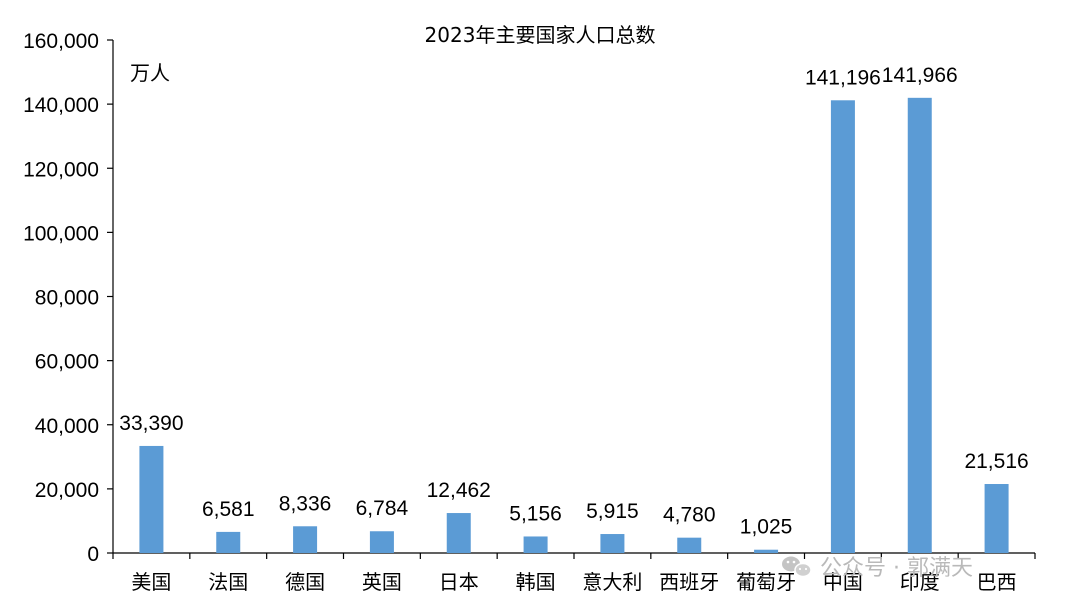 The width and height of the screenshot is (1080, 612). What do you see at coordinates (61, 169) in the screenshot?
I see `y-tick-label: 120,000` at bounding box center [61, 169].